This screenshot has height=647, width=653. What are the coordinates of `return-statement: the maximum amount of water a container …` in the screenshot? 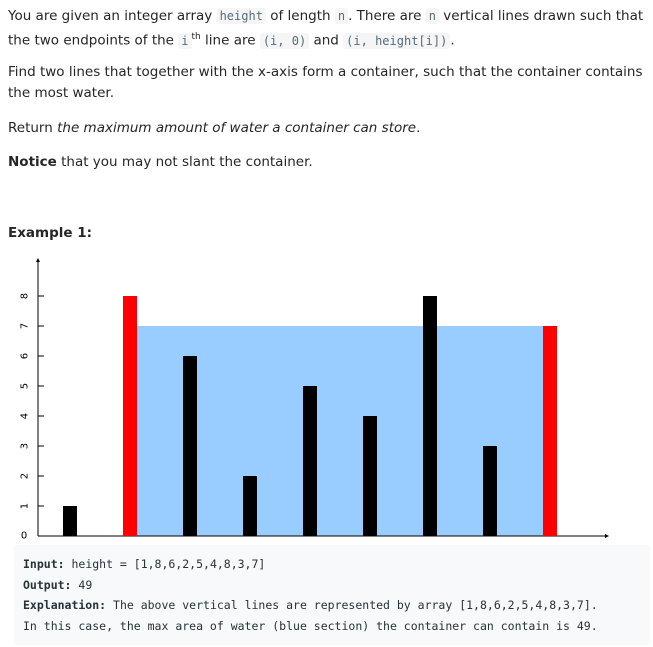 It's located at (237, 128).